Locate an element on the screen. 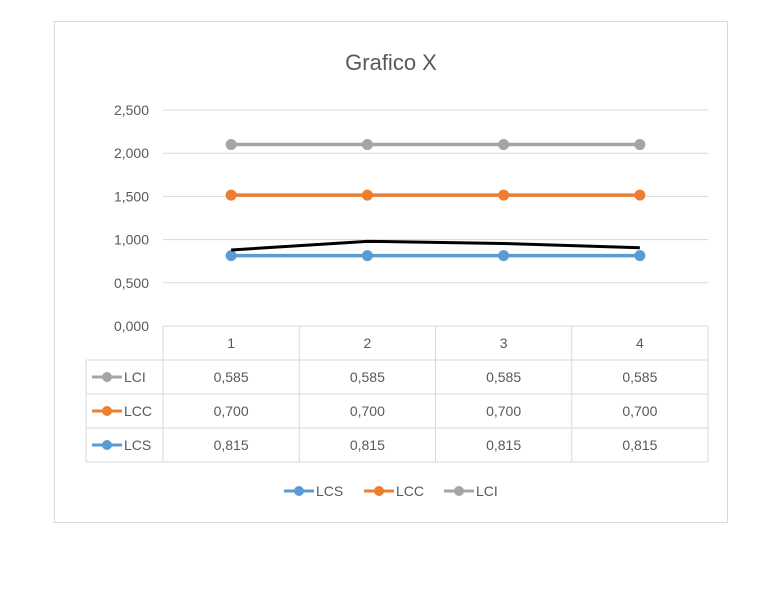 Image resolution: width=768 pixels, height=614 pixels. x-tick-label: 3 is located at coordinates (504, 343).